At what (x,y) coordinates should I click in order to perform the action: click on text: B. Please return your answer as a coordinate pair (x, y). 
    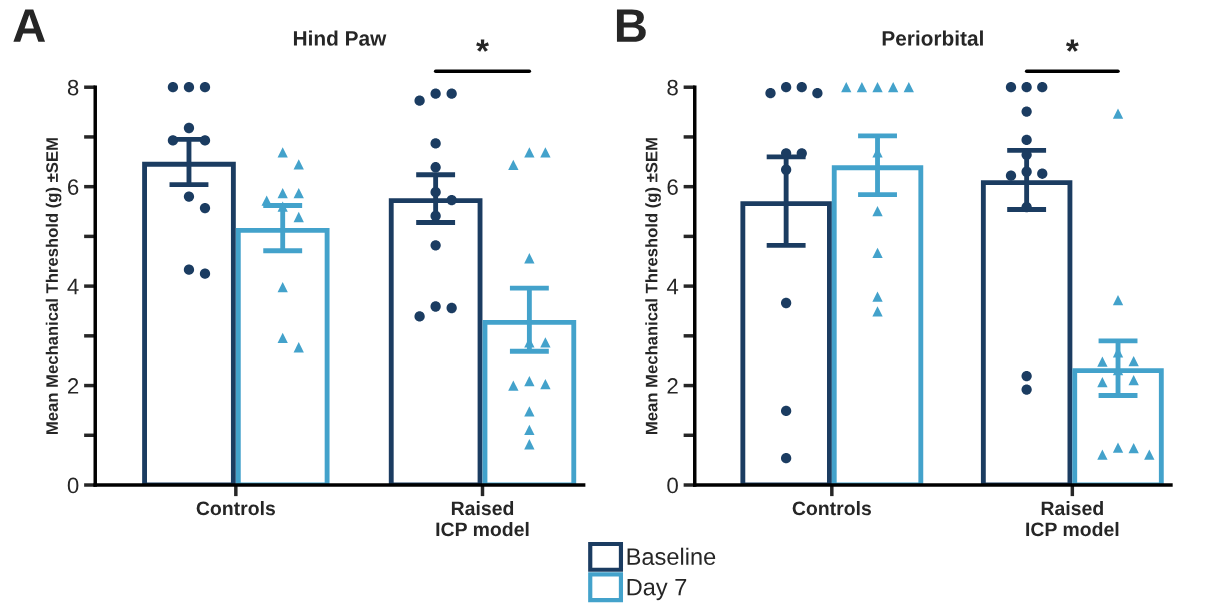
    Looking at the image, I should click on (631, 25).